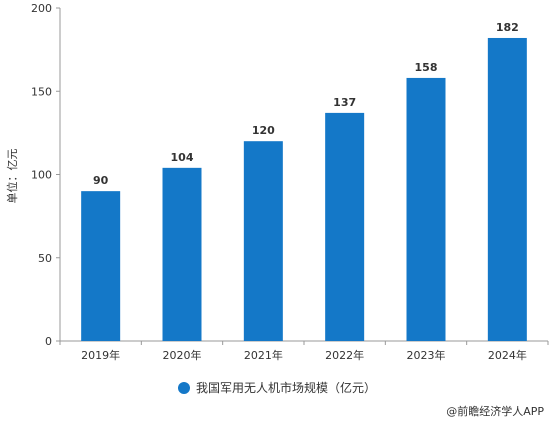 Image resolution: width=552 pixels, height=423 pixels. Describe the element at coordinates (426, 67) in the screenshot. I see `data-label: 158` at that location.